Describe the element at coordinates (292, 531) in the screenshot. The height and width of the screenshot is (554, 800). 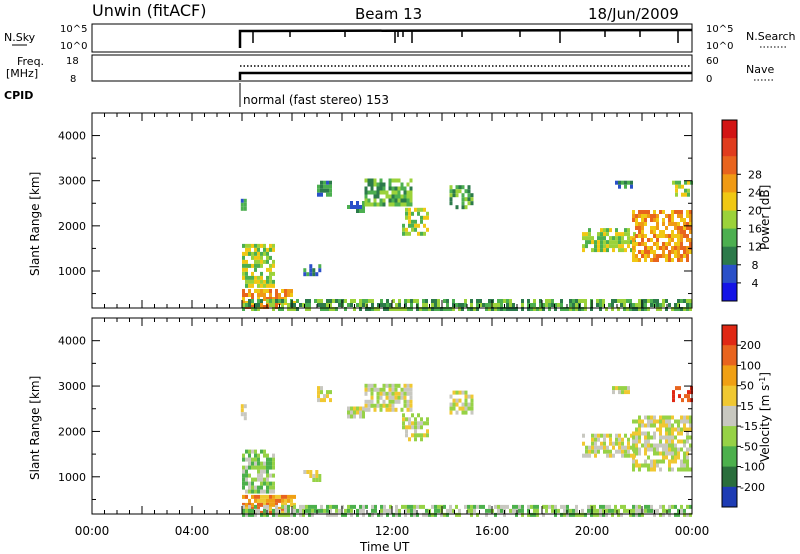
I see `x-tick-label: 08:00` at that location.